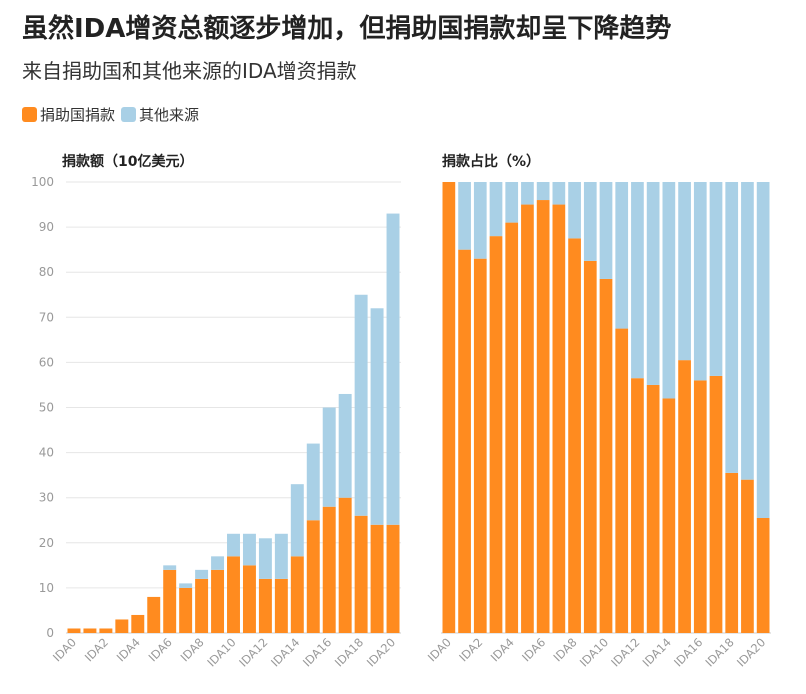 The width and height of the screenshot is (806, 694). What do you see at coordinates (464, 216) in the screenshot?
I see `bar-other-IDA1` at bounding box center [464, 216].